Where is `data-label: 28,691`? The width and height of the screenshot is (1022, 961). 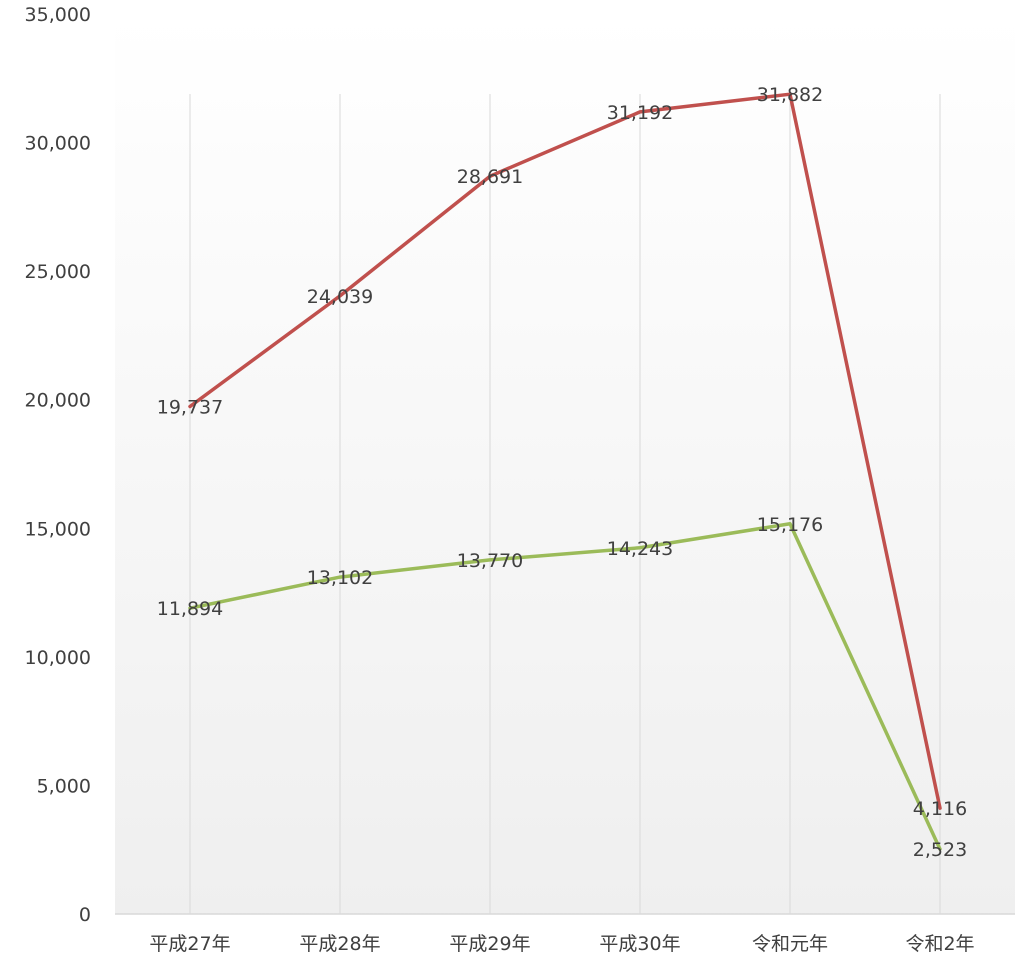 data-label: 28,691 is located at coordinates (490, 177).